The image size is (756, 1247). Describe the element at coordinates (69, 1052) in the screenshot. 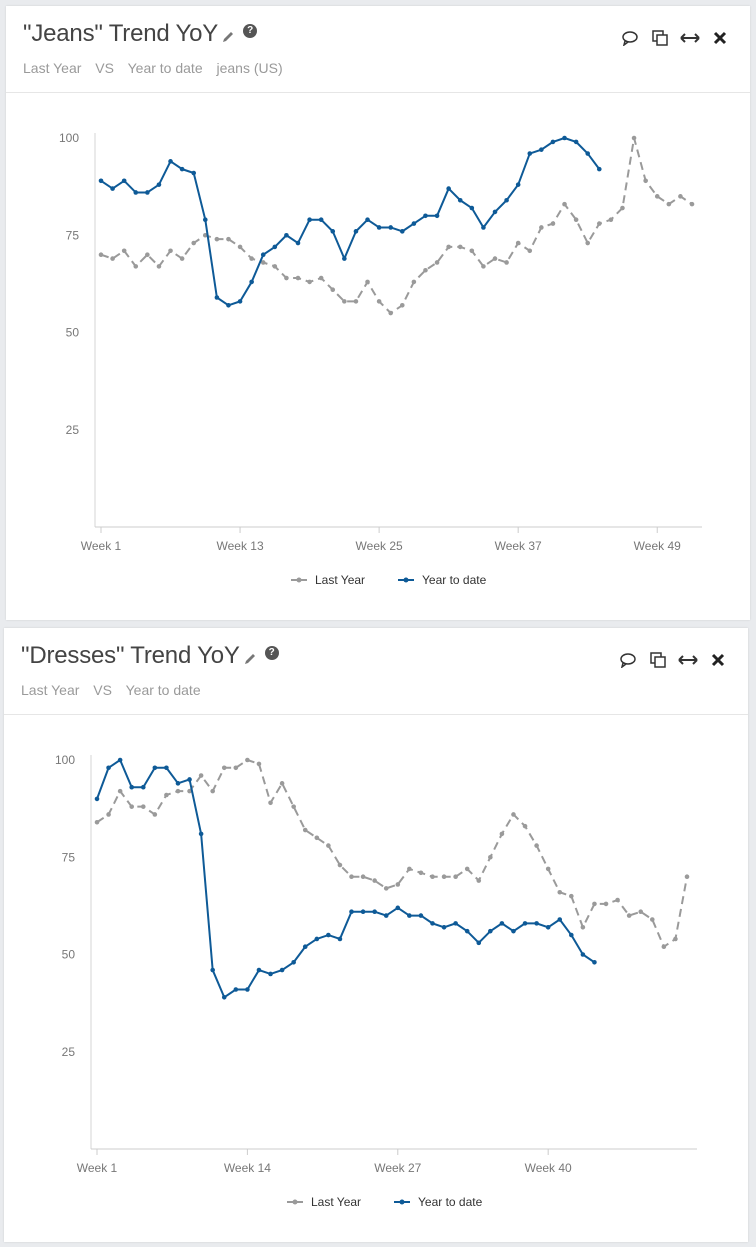

I see `y-tick-label: 25` at that location.